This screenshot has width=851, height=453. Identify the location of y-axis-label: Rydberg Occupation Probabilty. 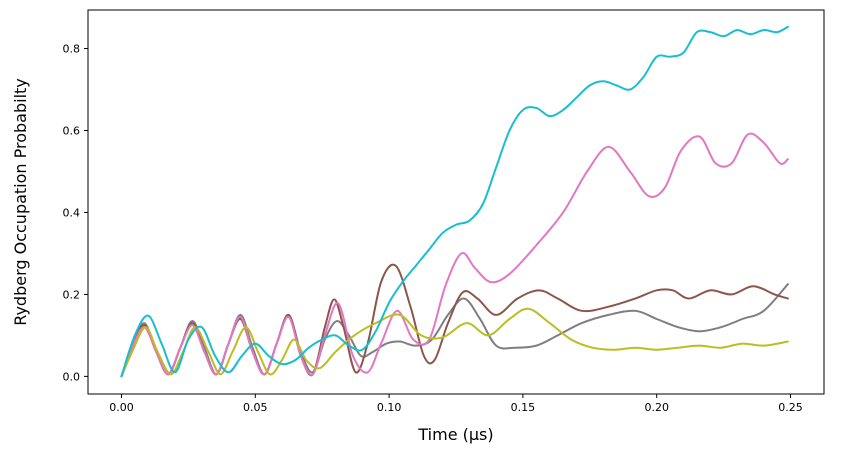
(20, 202).